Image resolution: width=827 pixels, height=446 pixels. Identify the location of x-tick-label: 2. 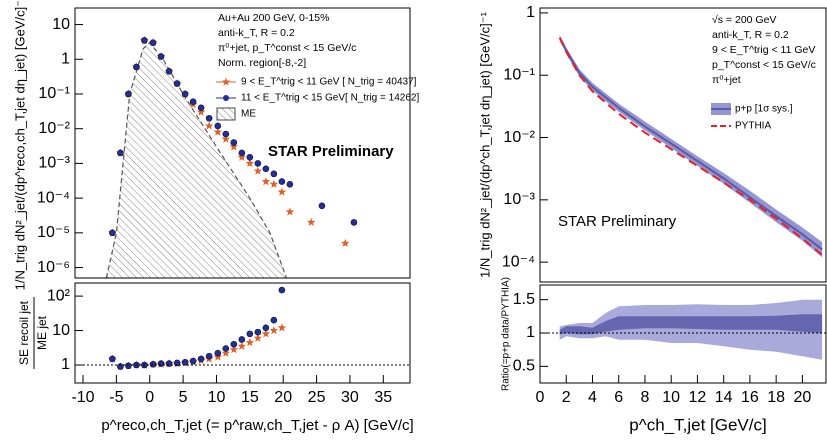
(566, 397).